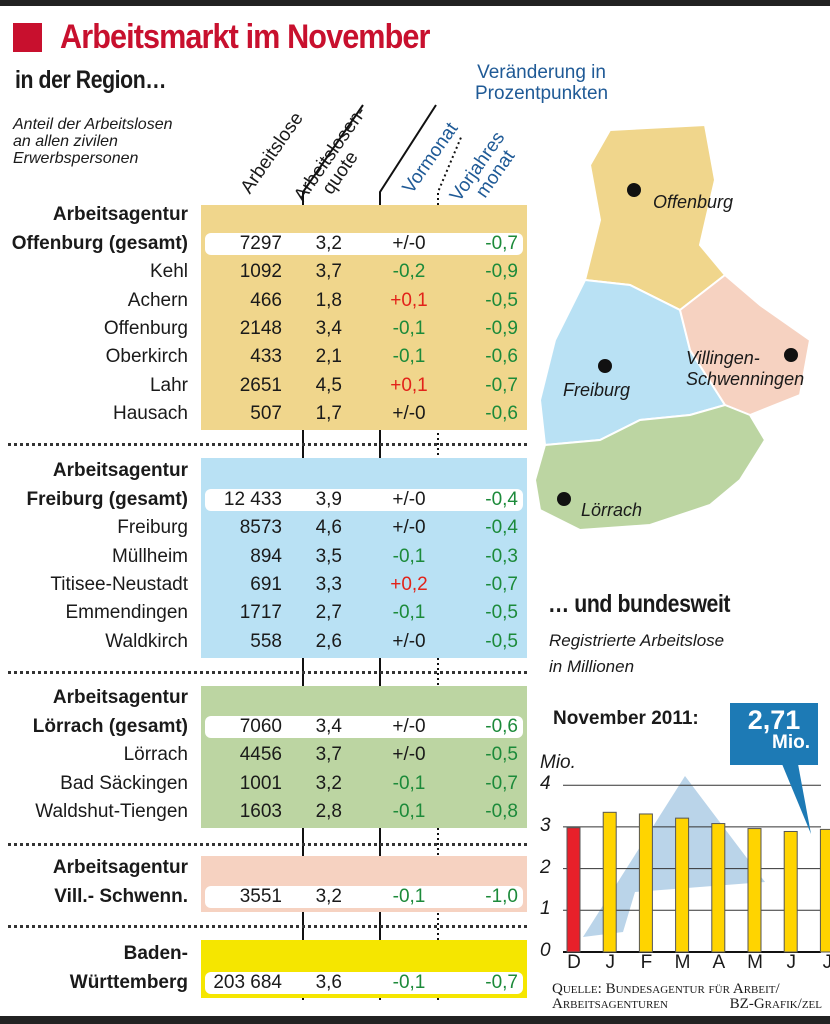 Image resolution: width=830 pixels, height=1024 pixels. Describe the element at coordinates (260, 328) in the screenshot. I see `arbeitslose-value: 2148` at that location.